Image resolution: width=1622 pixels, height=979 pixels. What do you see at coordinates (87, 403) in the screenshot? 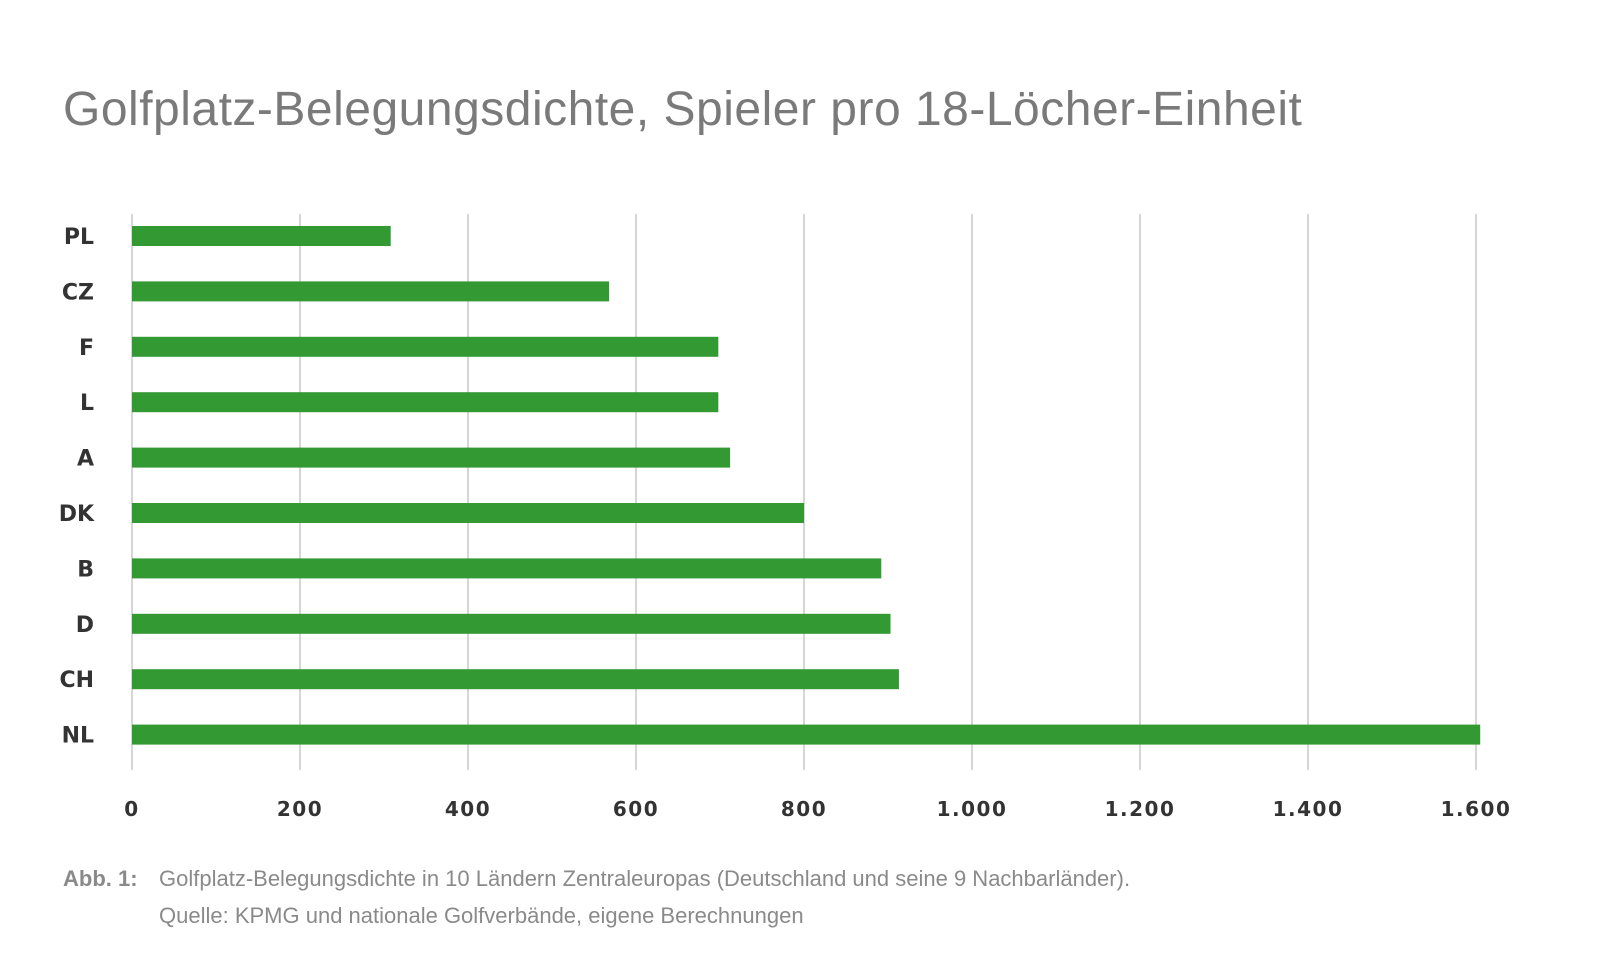
I see `category-label-l: L` at bounding box center [87, 403].